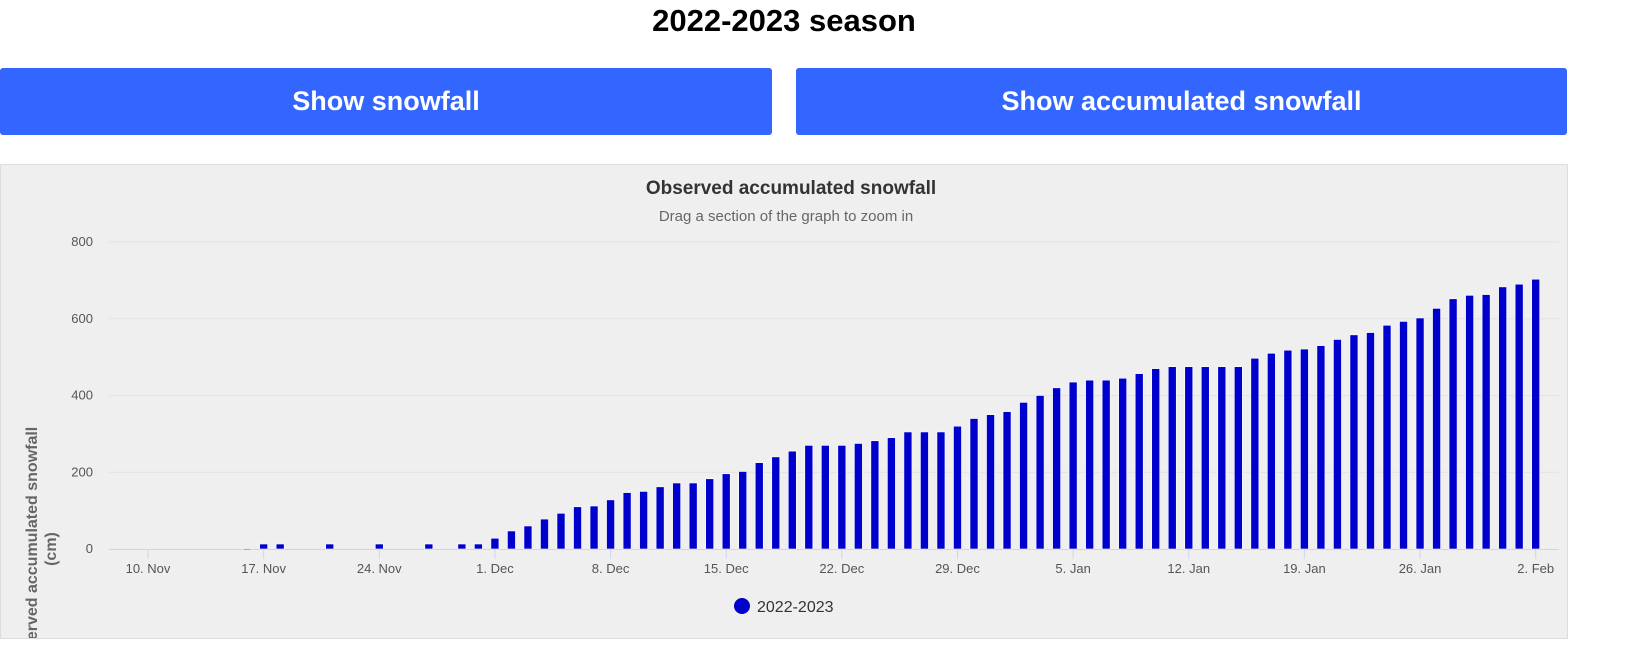 The width and height of the screenshot is (1648, 671). What do you see at coordinates (784, 20) in the screenshot?
I see `page-title: 2022-2023 season` at bounding box center [784, 20].